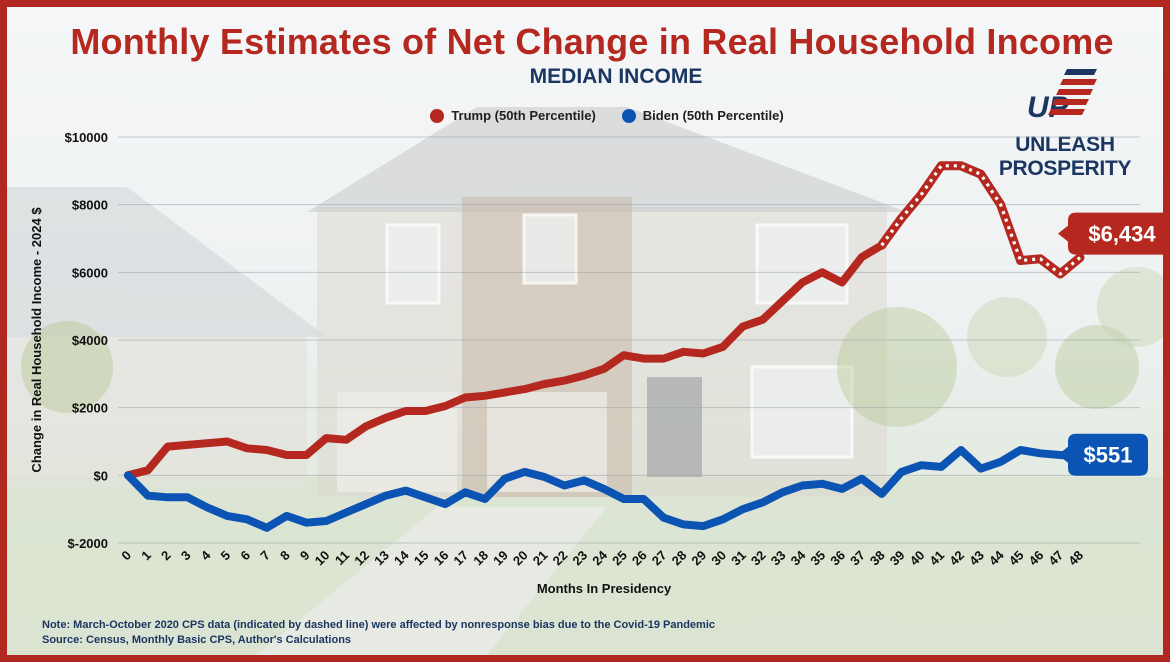 Image resolution: width=1170 pixels, height=662 pixels. Describe the element at coordinates (146, 556) in the screenshot. I see `x-tick-label: 1` at that location.